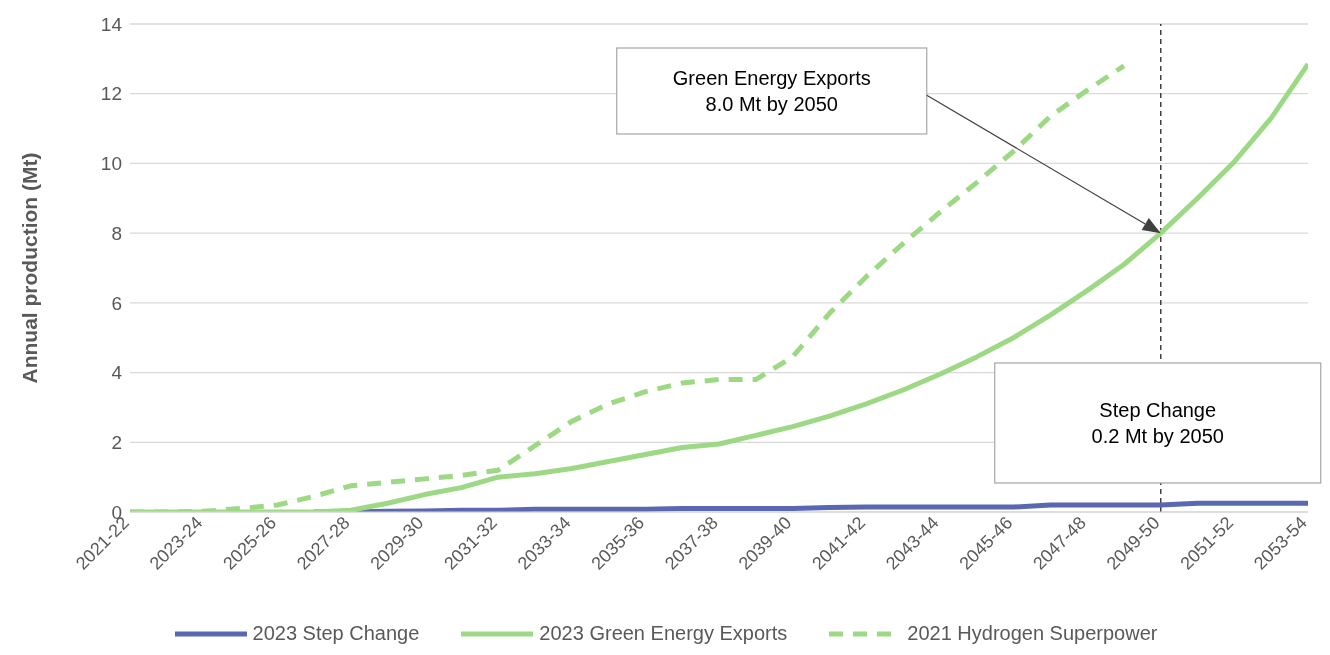 The height and width of the screenshot is (655, 1330). Describe the element at coordinates (111, 164) in the screenshot. I see `y-tick-label: 10` at that location.